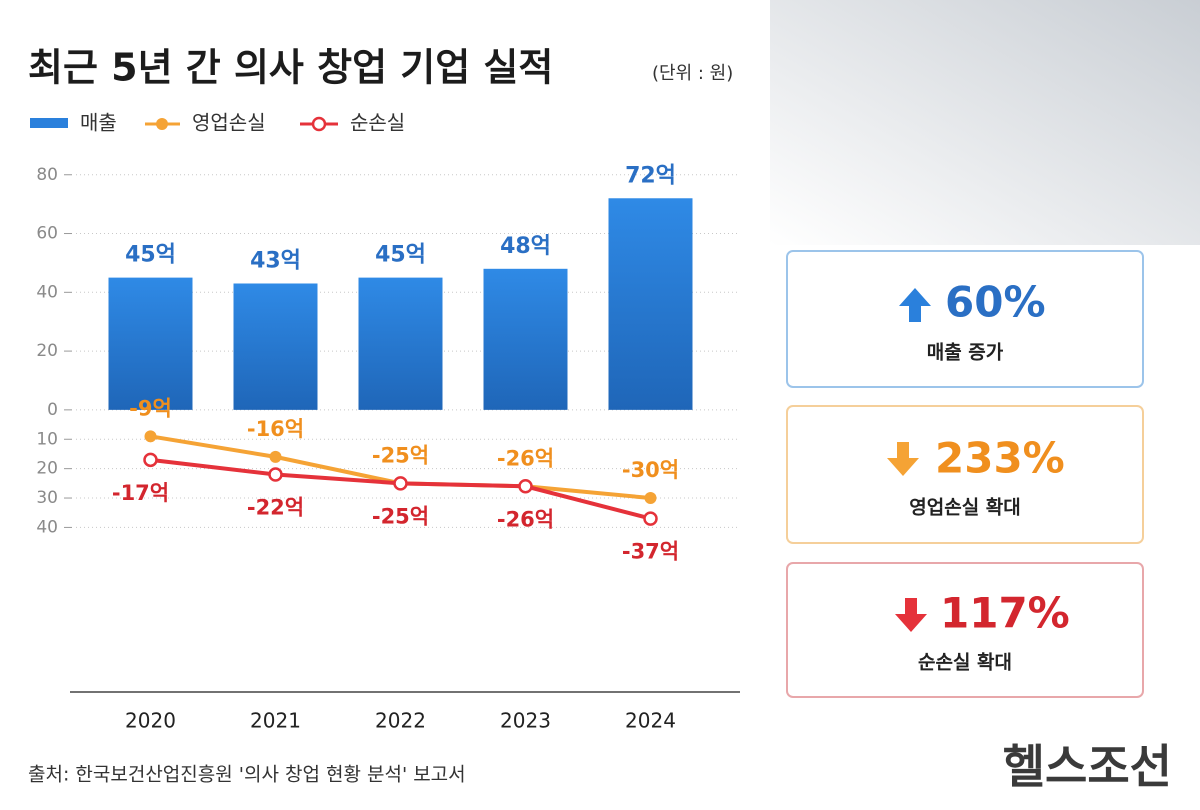  Describe the element at coordinates (47, 439) in the screenshot. I see `y-tick-label: 10` at that location.